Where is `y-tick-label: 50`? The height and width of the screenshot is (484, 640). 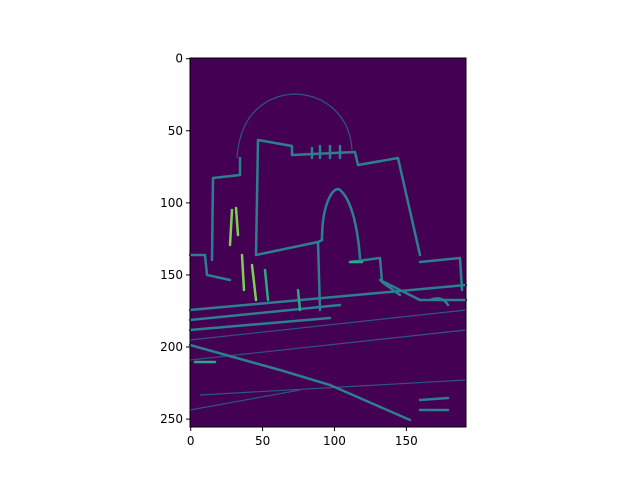 y-tick-label: 50 is located at coordinates (175, 131).